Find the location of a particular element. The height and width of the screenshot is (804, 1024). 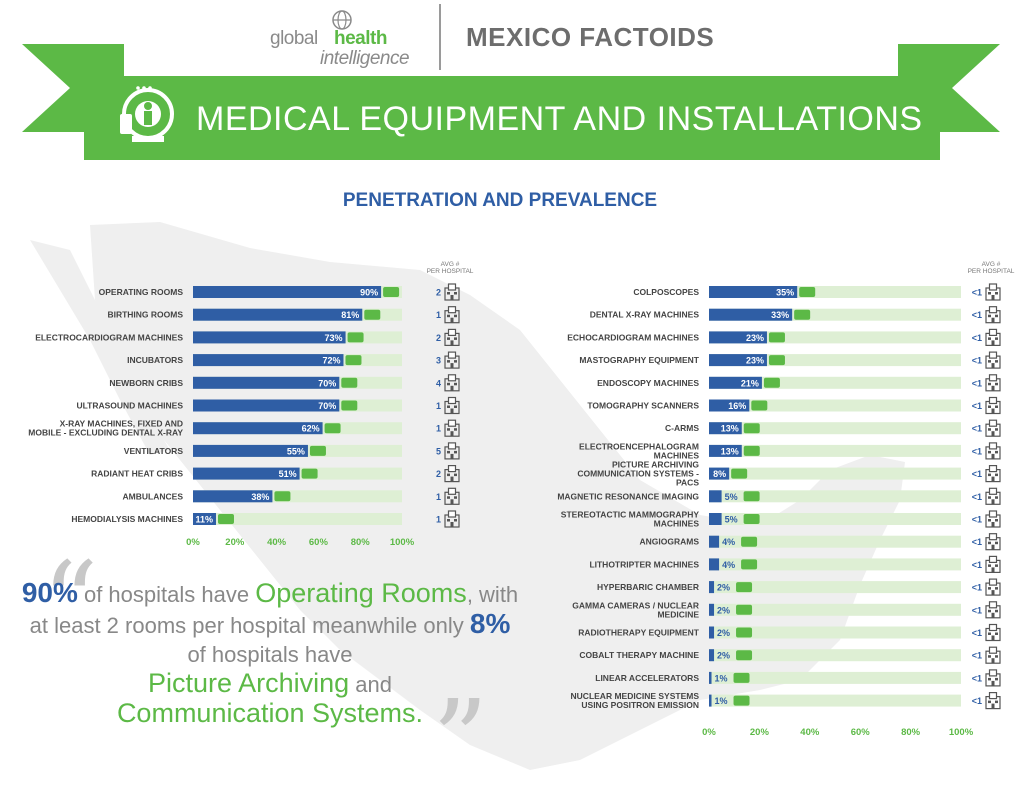

bar-value-label: 23% is located at coordinates (755, 361).